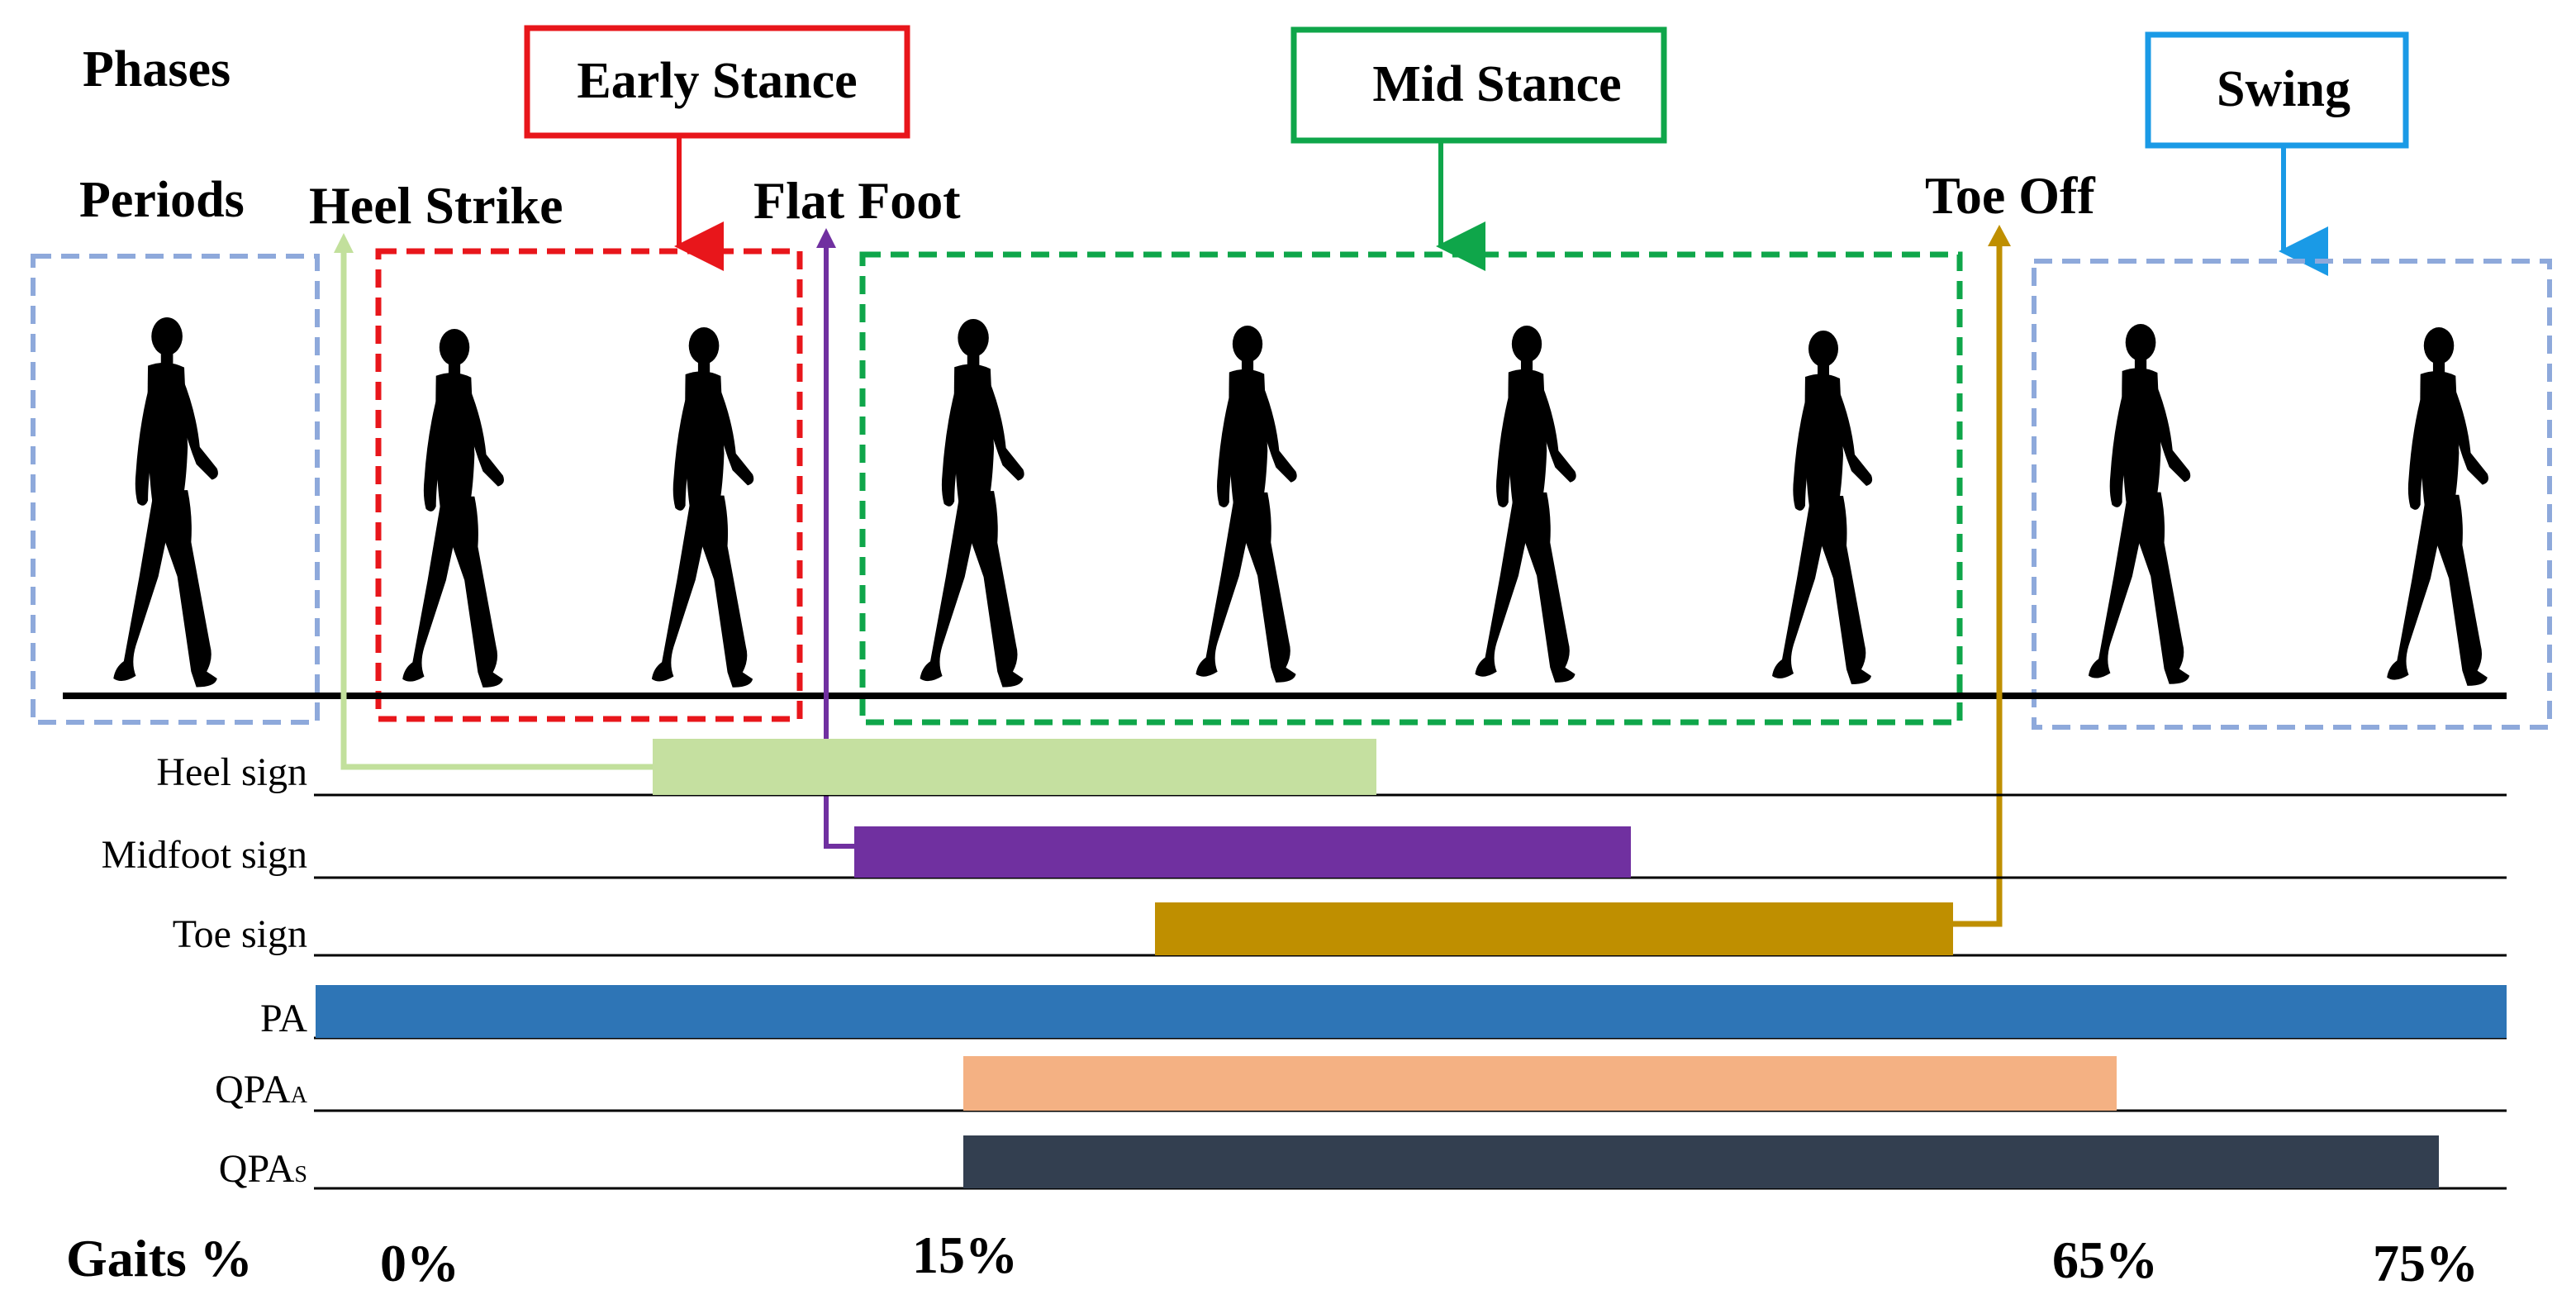 This screenshot has height=1309, width=2576. What do you see at coordinates (1554, 928) in the screenshot?
I see `bar-toe-sign` at bounding box center [1554, 928].